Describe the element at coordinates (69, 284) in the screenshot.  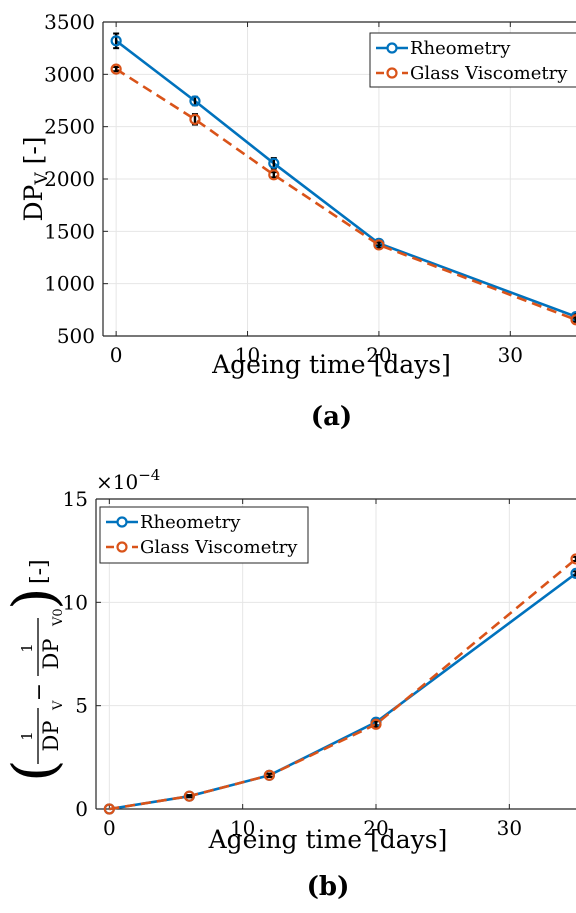
I see `y-tick-label: 1000` at that location.